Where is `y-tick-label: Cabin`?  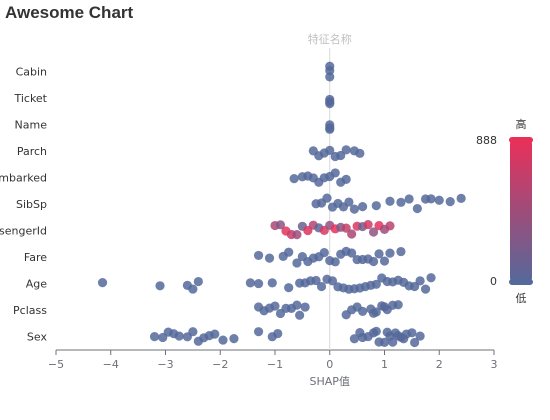 y-tick-label: Cabin is located at coordinates (31, 71).